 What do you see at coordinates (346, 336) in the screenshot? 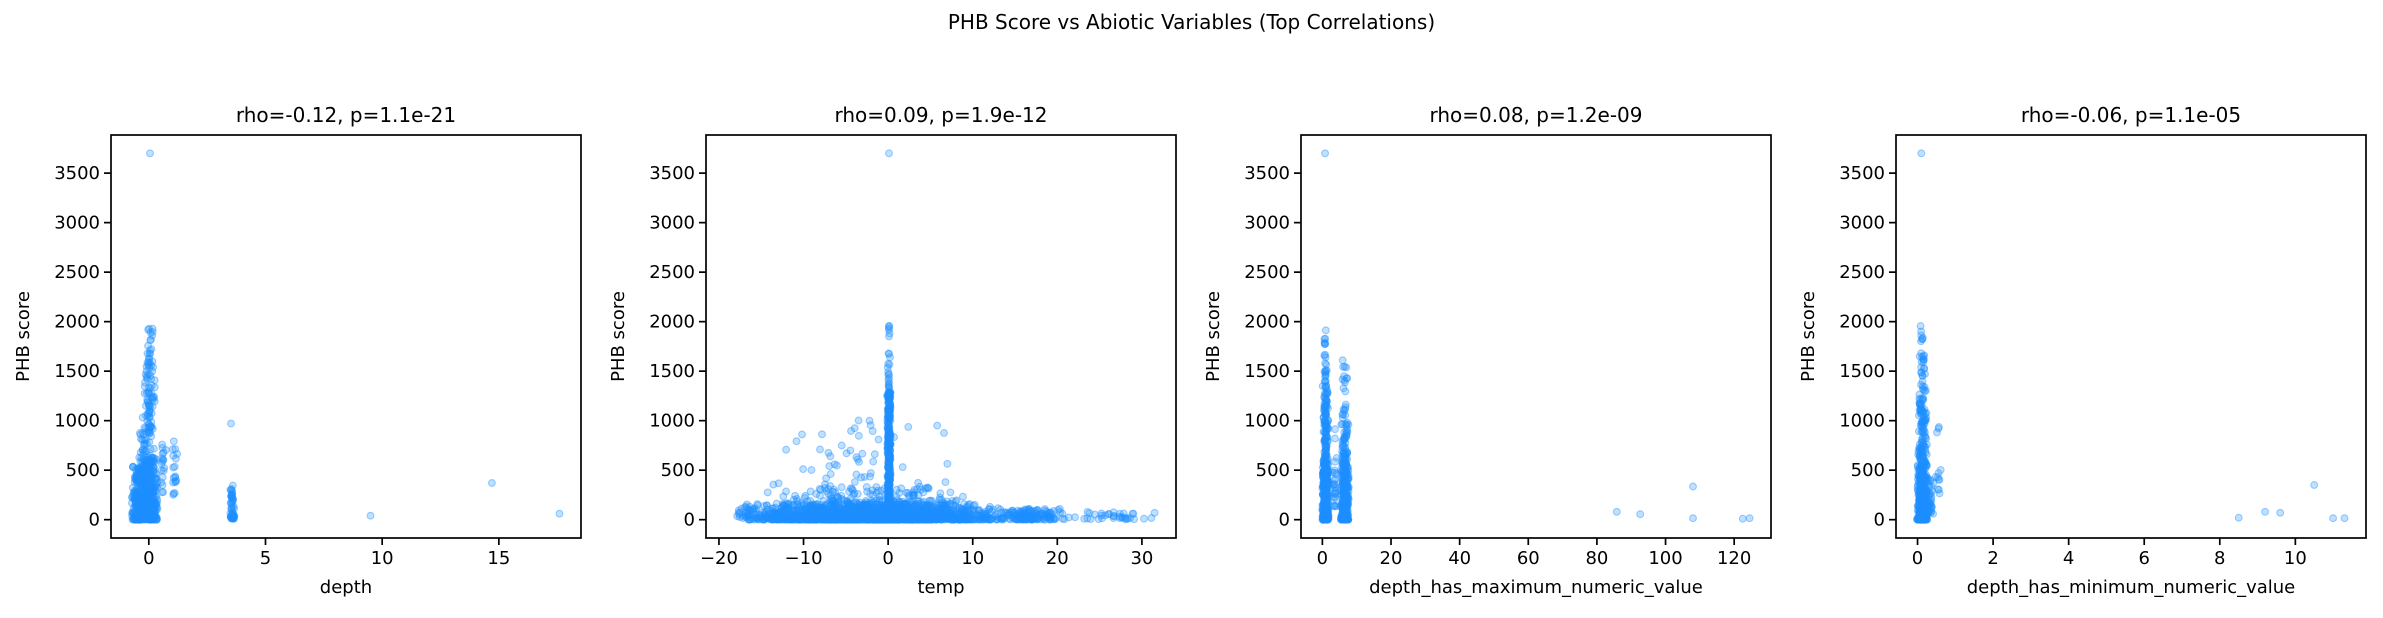
I see `plot-frame` at bounding box center [346, 336].